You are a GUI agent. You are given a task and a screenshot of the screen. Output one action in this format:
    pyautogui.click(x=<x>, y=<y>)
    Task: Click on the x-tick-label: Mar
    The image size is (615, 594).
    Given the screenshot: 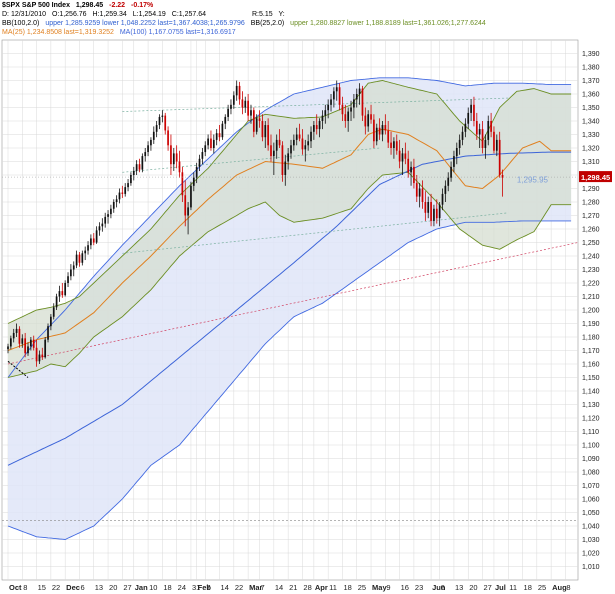 What is the action you would take?
    pyautogui.click(x=255, y=587)
    